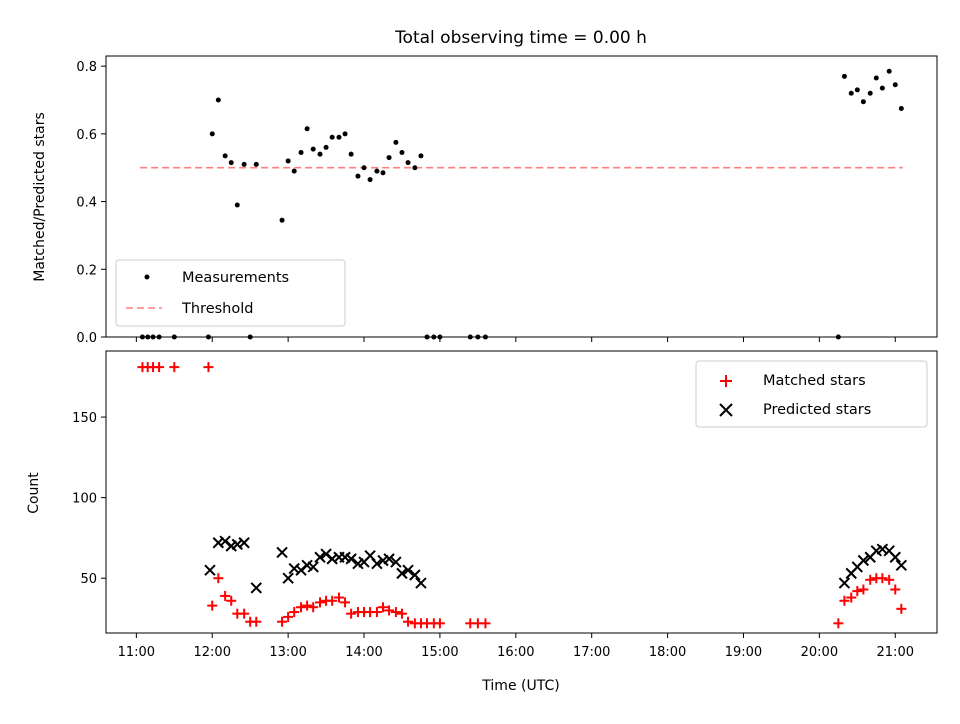 The width and height of the screenshot is (960, 724). What do you see at coordinates (235, 278) in the screenshot?
I see `legend-measurements-label: Measurements` at bounding box center [235, 278].